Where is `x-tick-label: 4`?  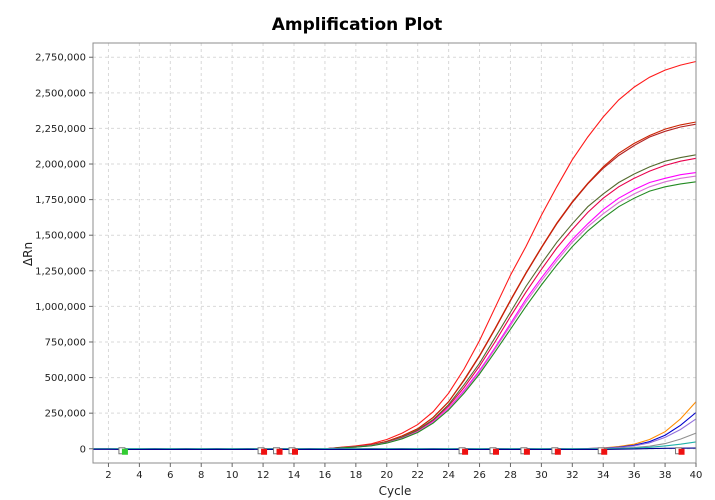 x-tick-label: 4 is located at coordinates (139, 475).